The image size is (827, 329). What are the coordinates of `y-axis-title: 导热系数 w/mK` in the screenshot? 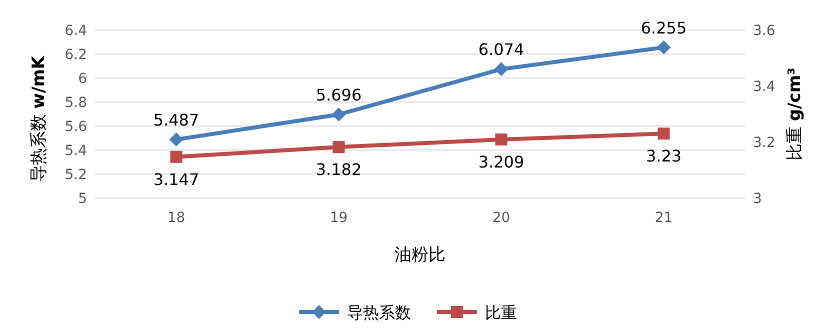 It's located at (39, 118).